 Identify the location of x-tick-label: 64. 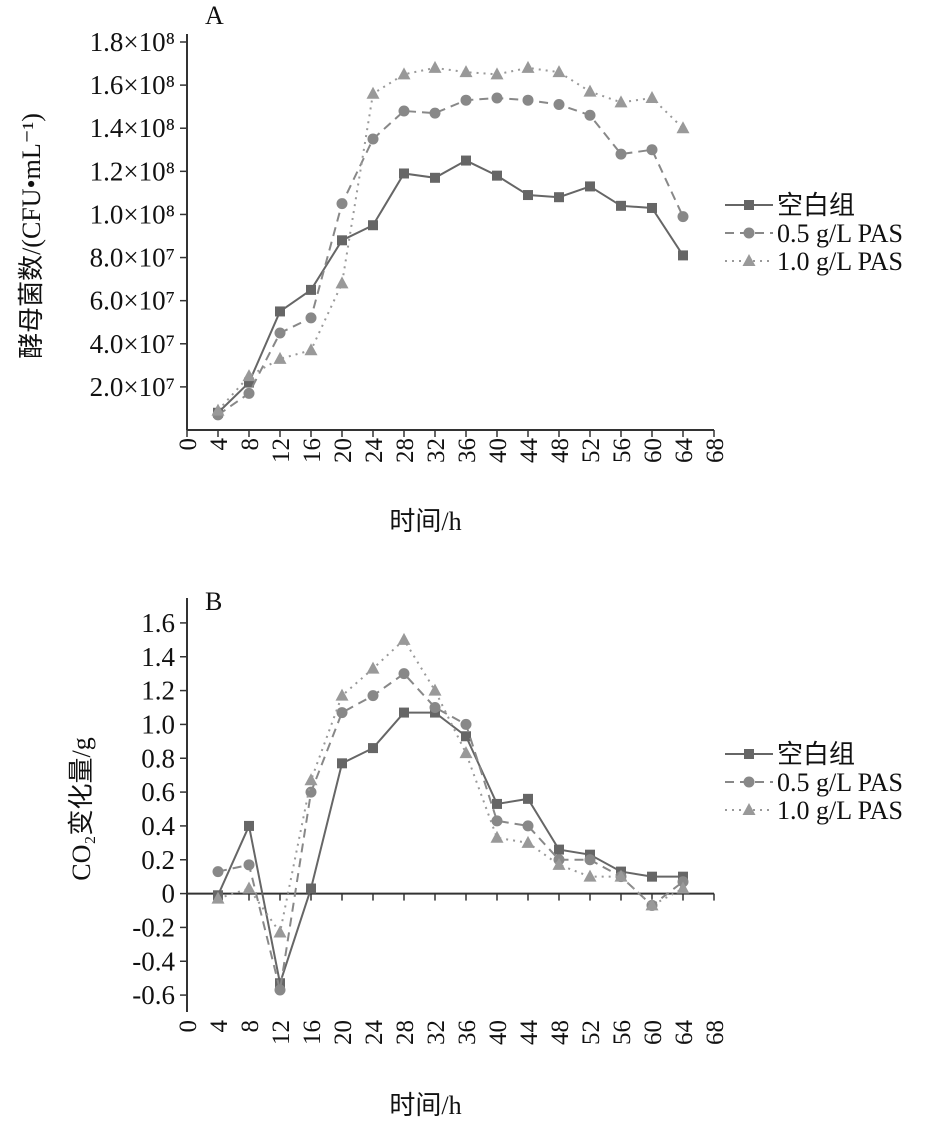
(684, 1033).